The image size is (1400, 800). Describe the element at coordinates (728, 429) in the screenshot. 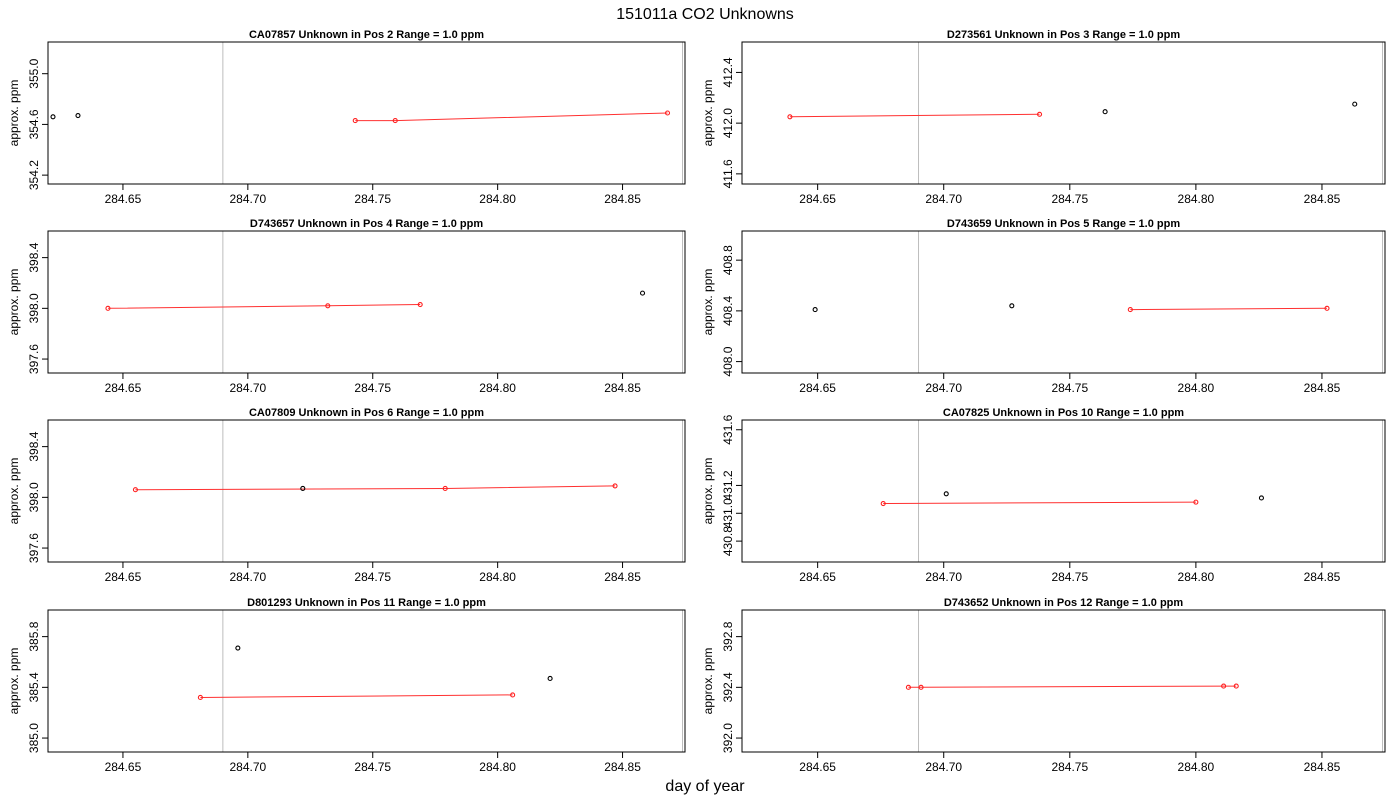

I see `y-tick-label: 431.6` at that location.